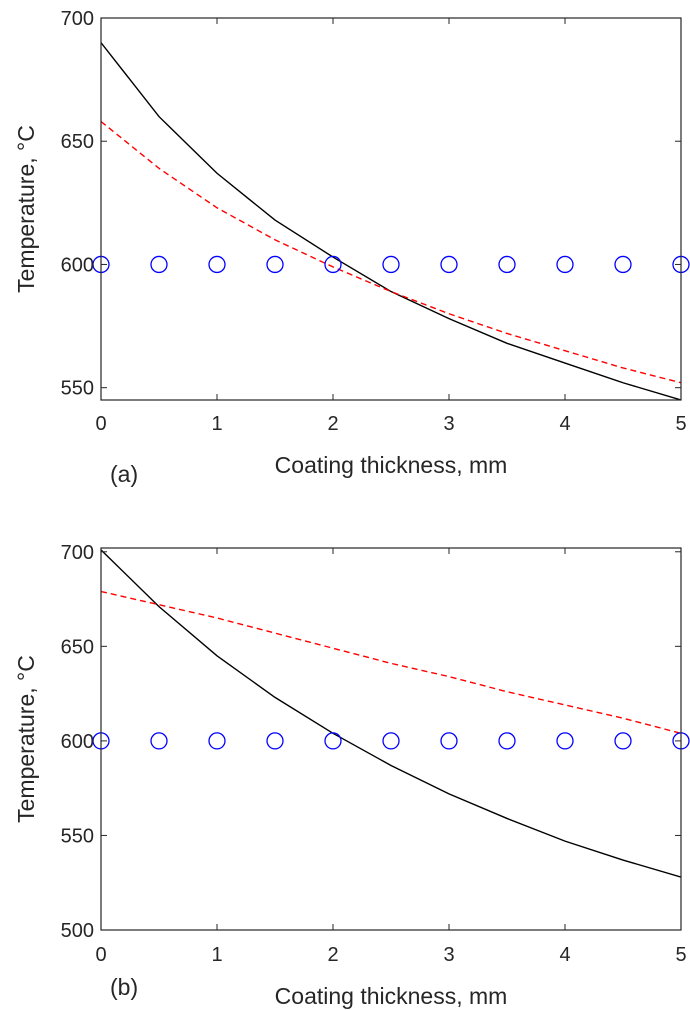  Describe the element at coordinates (391, 662) in the screenshot. I see `dashed-line-series` at that location.